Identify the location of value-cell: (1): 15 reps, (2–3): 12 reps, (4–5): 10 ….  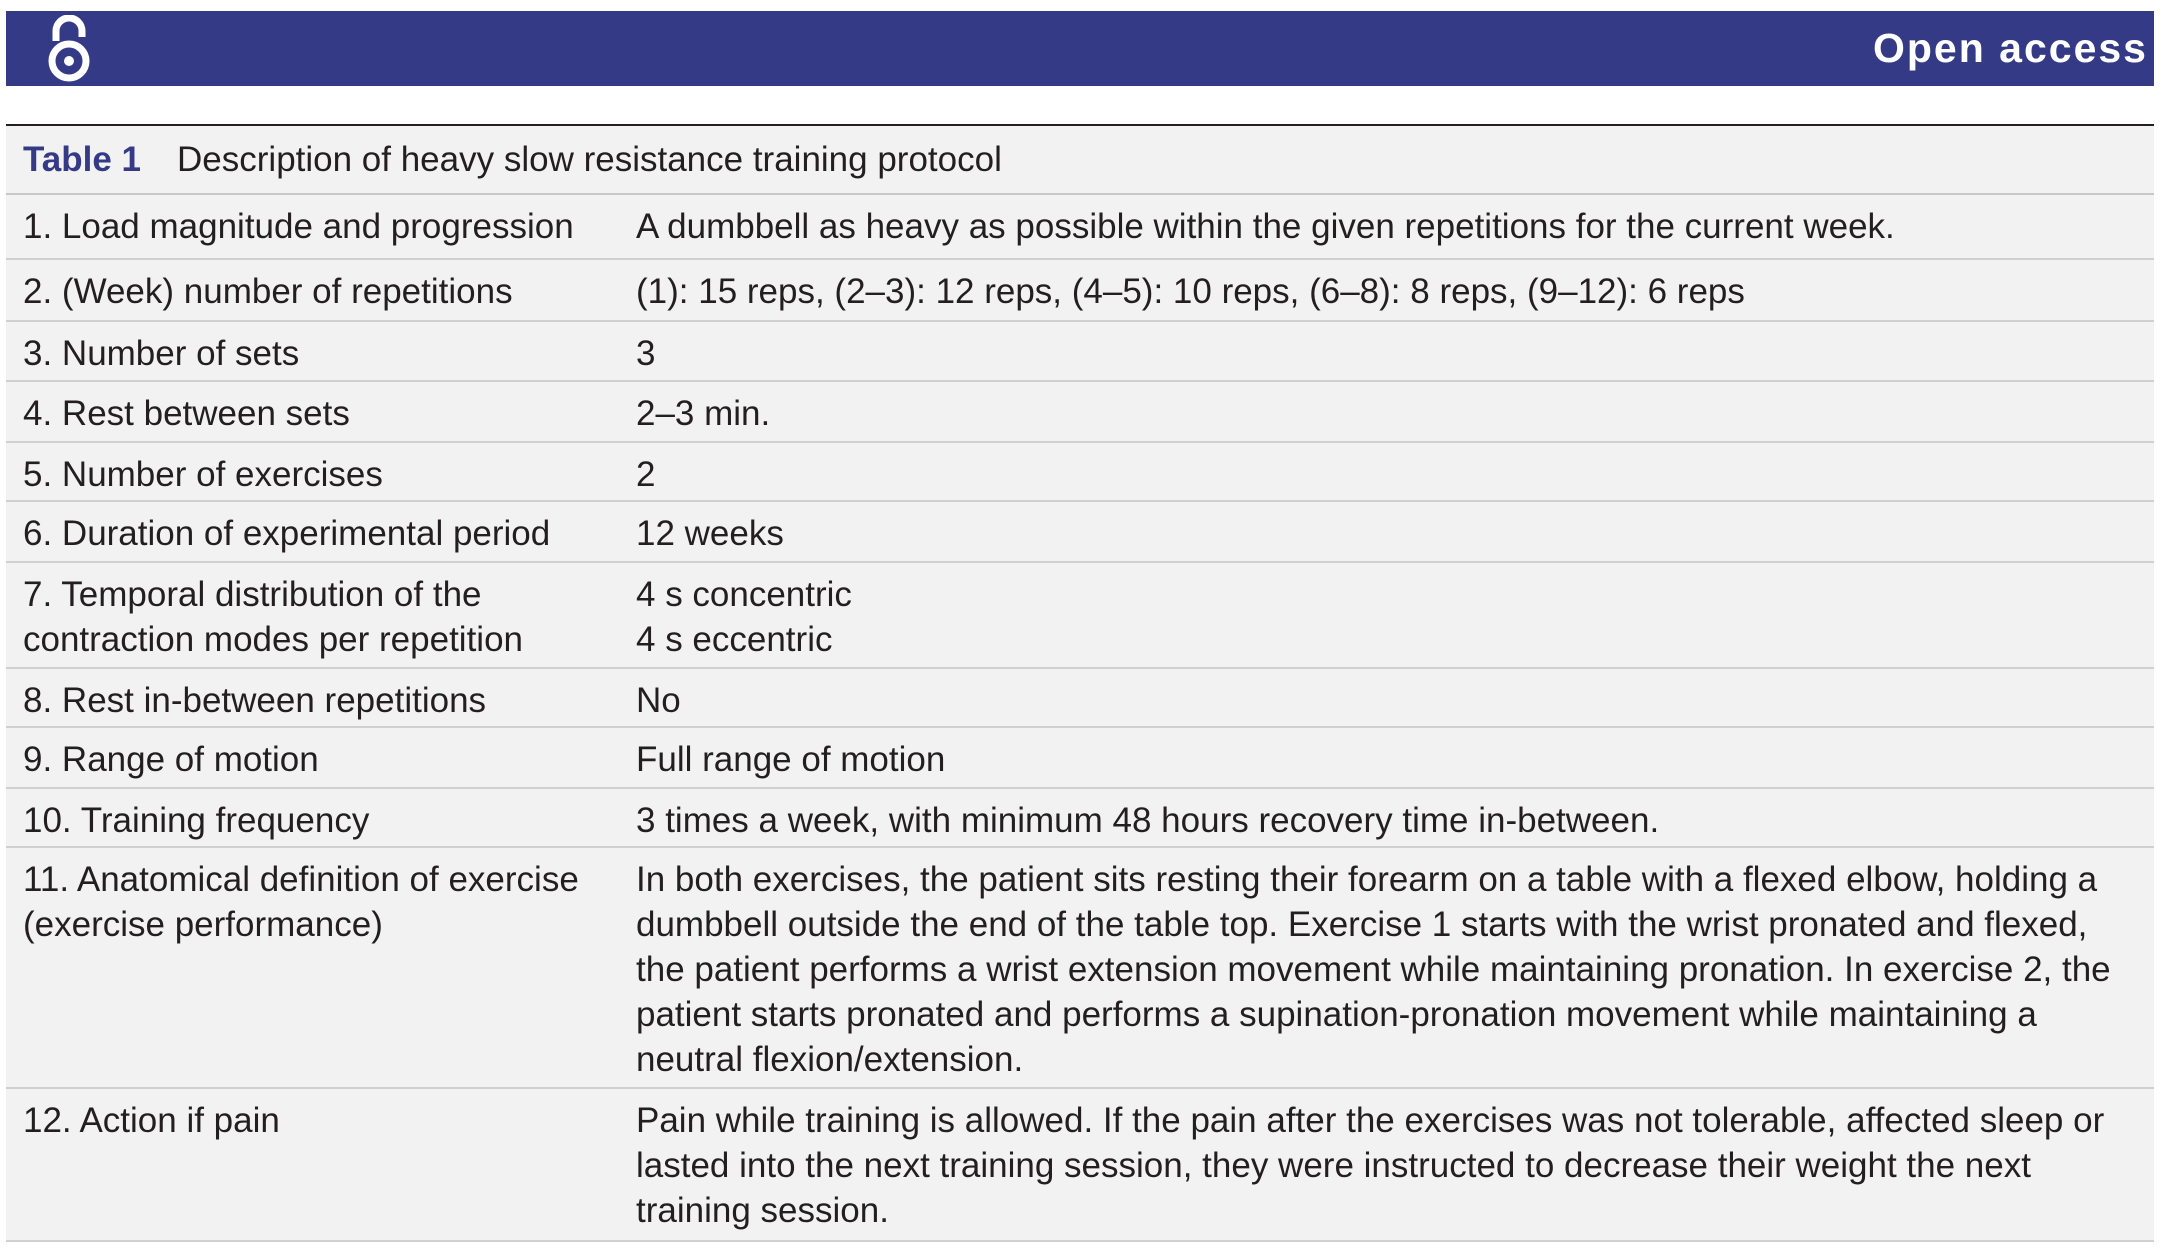
(1190, 291).